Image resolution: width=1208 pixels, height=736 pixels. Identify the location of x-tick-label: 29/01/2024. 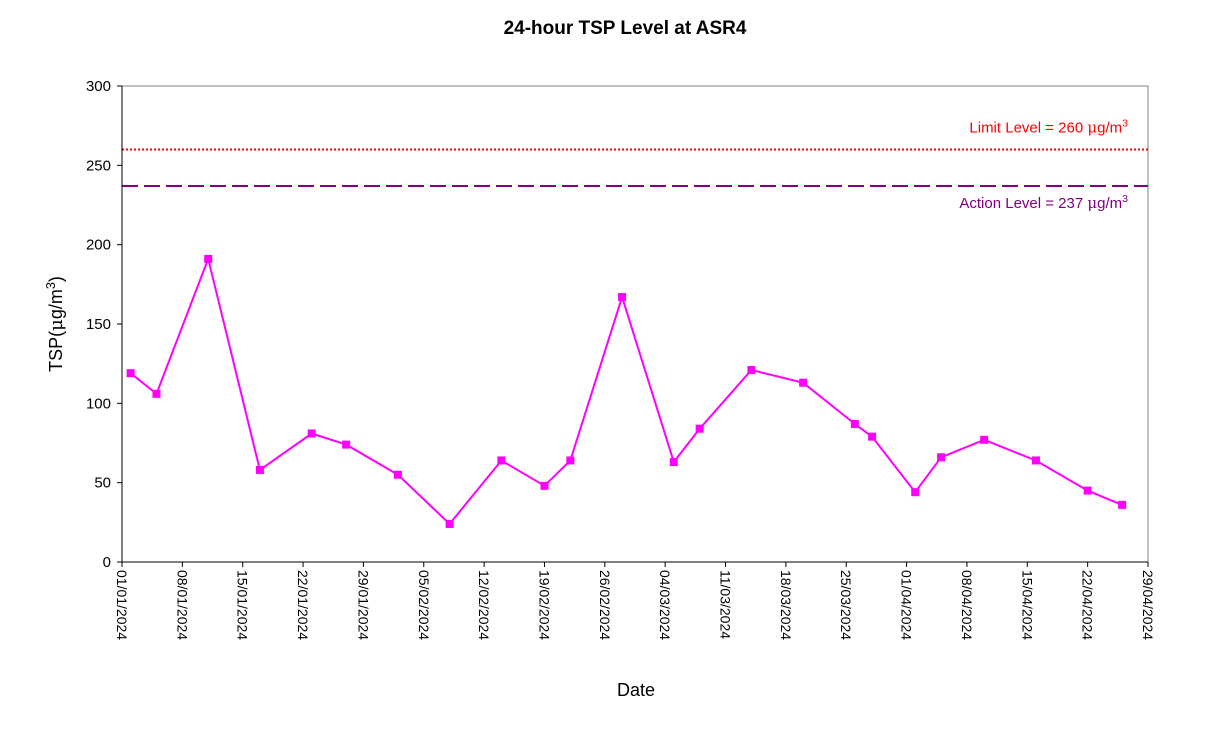
(363, 605).